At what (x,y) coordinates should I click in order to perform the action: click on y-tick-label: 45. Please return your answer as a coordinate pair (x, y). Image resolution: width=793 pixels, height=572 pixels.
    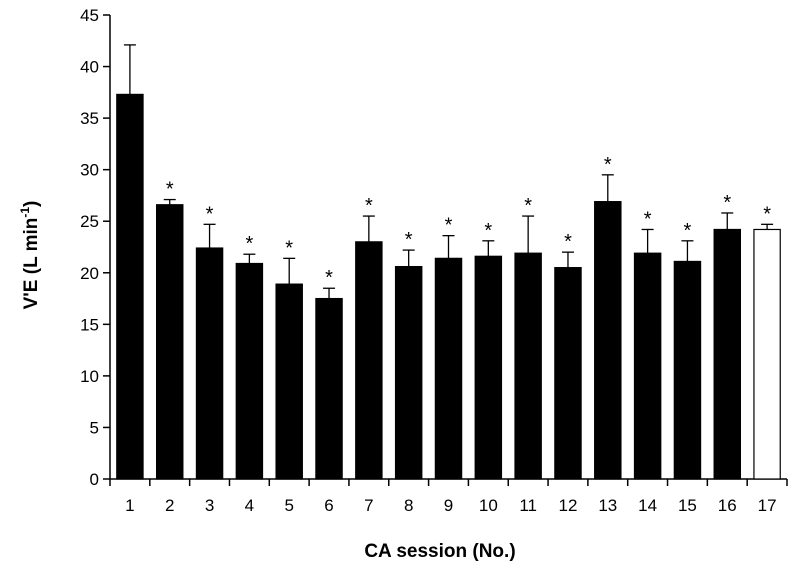
    Looking at the image, I should click on (89, 15).